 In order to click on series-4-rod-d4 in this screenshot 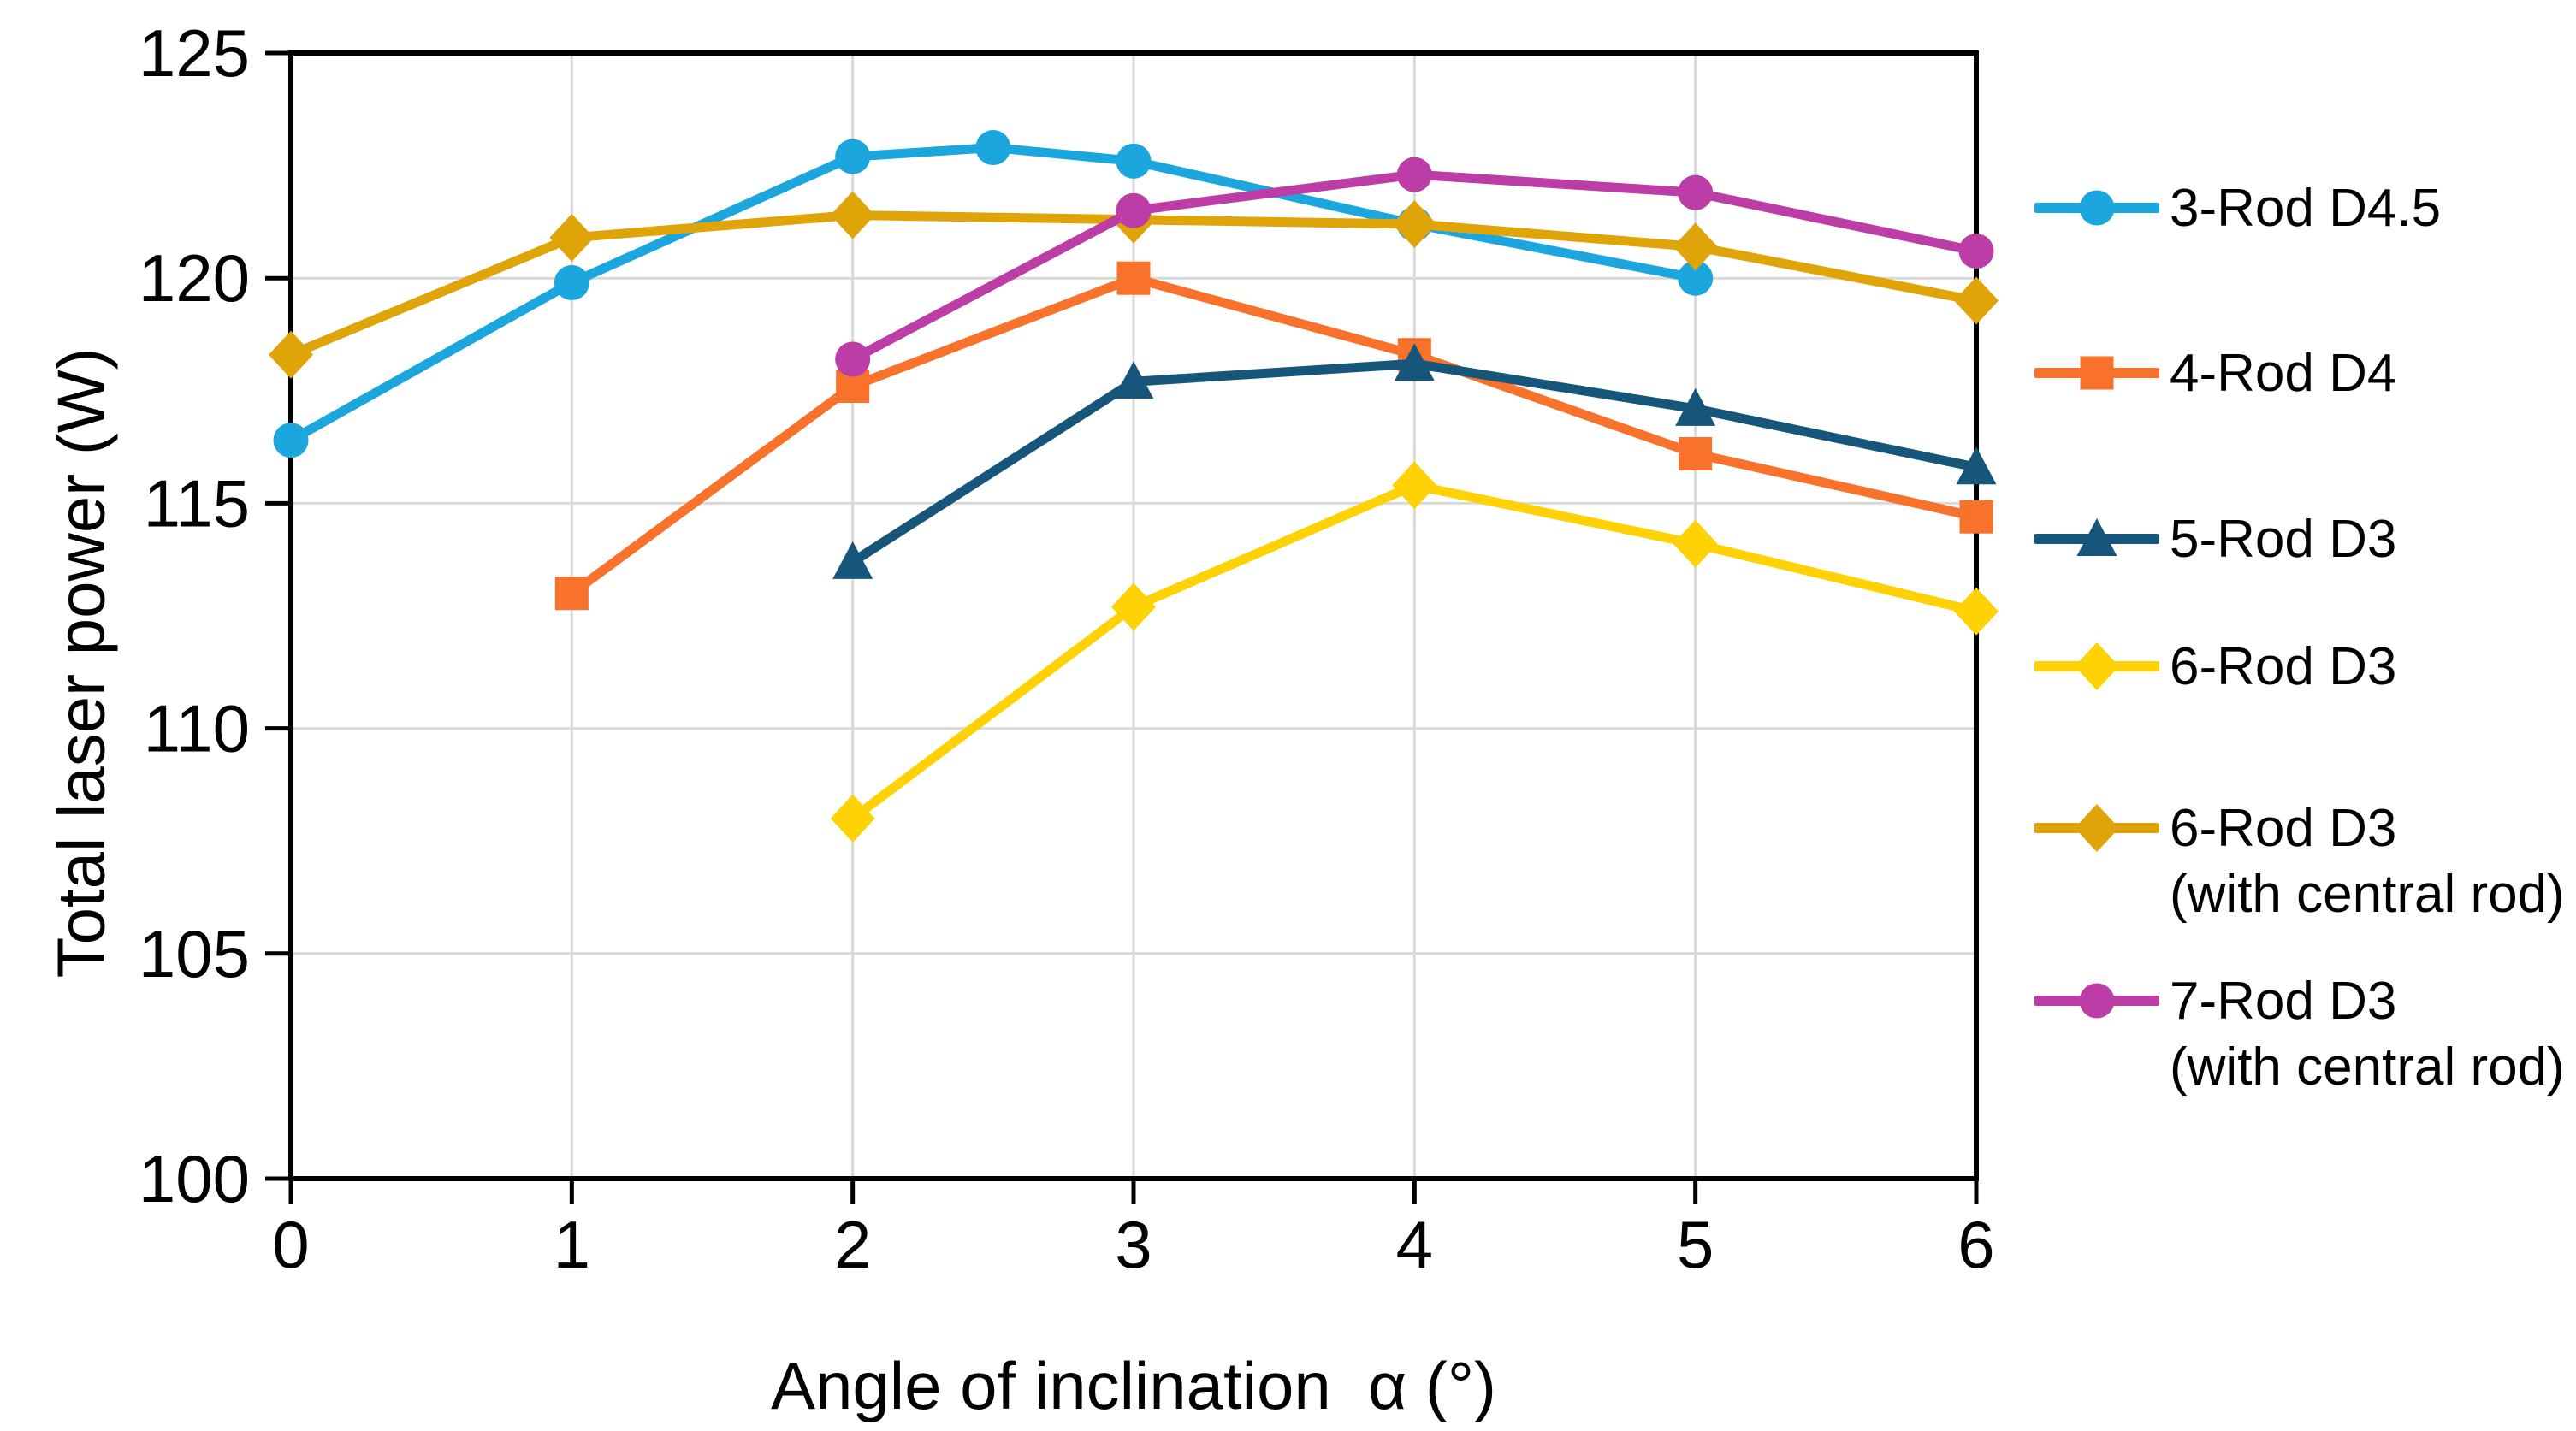, I will do `click(1273, 436)`.